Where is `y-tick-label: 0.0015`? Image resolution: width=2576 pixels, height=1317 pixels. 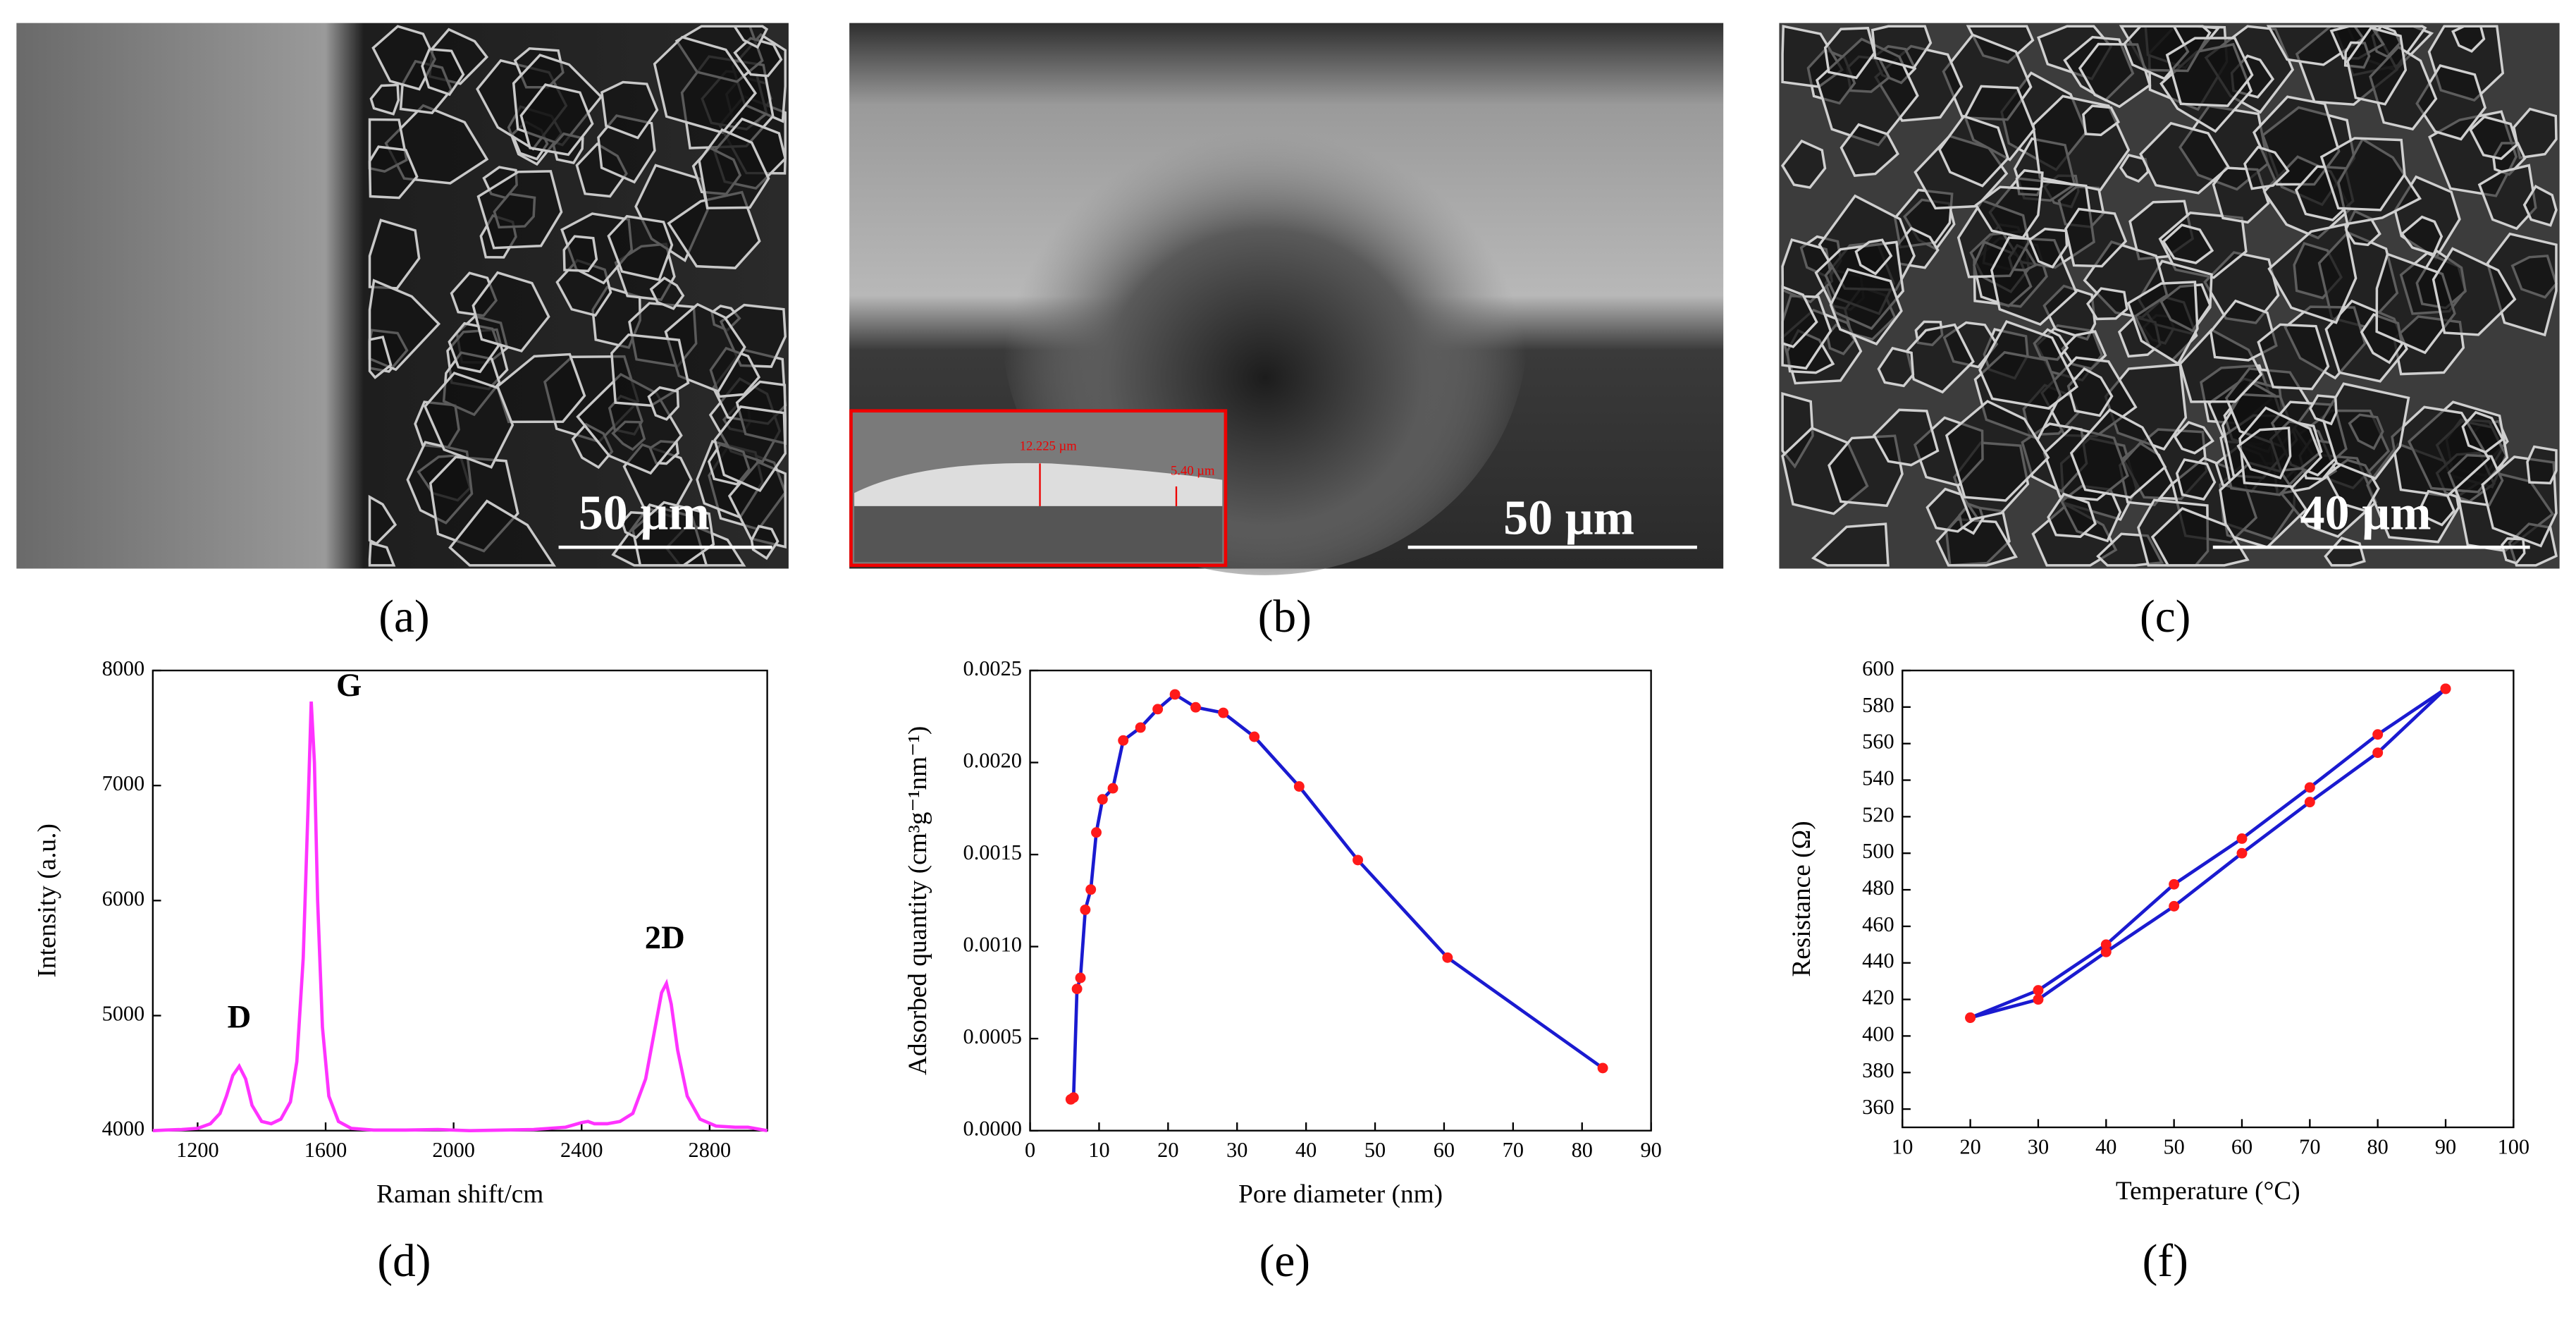 y-tick-label: 0.0015 is located at coordinates (993, 852).